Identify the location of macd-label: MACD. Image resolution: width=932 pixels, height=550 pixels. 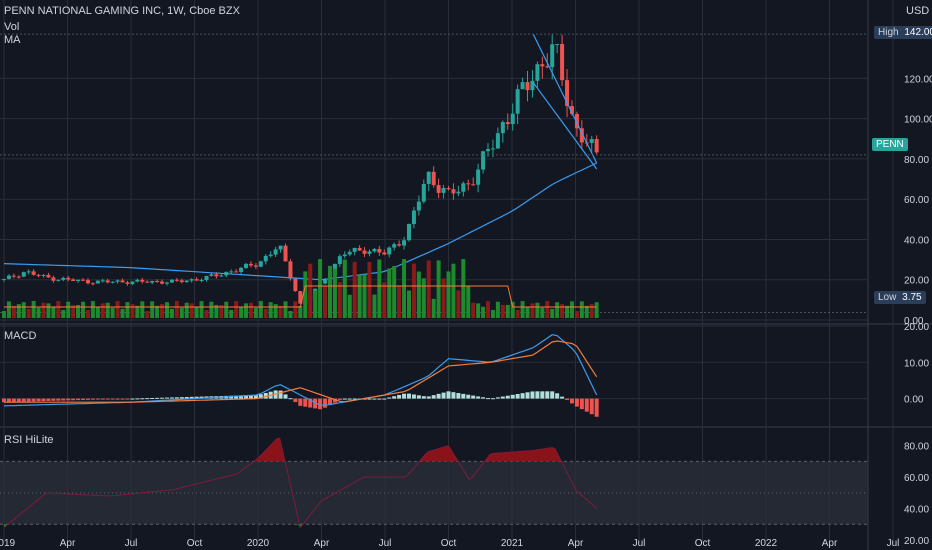
(20, 336).